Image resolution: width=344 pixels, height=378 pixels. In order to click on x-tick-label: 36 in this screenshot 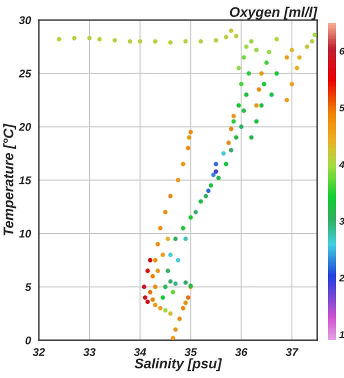, I will do `click(241, 352)`.